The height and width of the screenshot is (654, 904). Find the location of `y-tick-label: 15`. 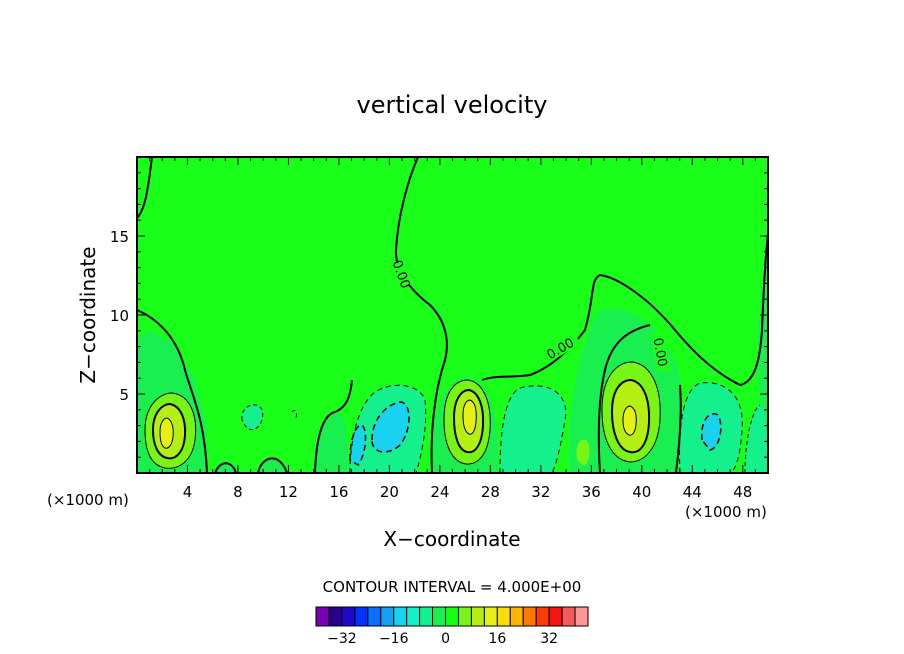

y-tick-label: 15 is located at coordinates (119, 237).